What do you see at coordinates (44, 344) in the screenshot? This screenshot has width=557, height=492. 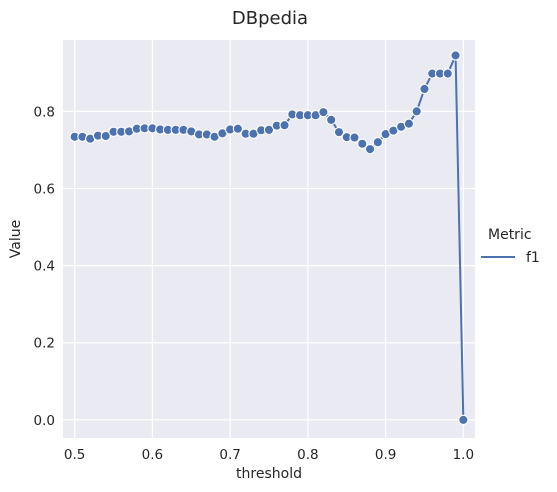 I see `y-tick-label: 0.2` at bounding box center [44, 344].